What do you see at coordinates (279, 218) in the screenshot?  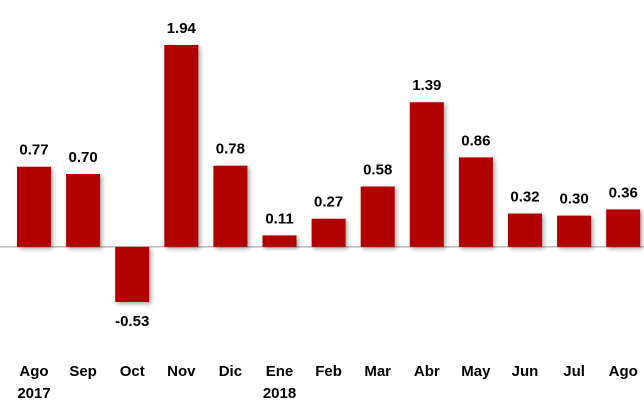 I see `value-label: 0.11` at bounding box center [279, 218].